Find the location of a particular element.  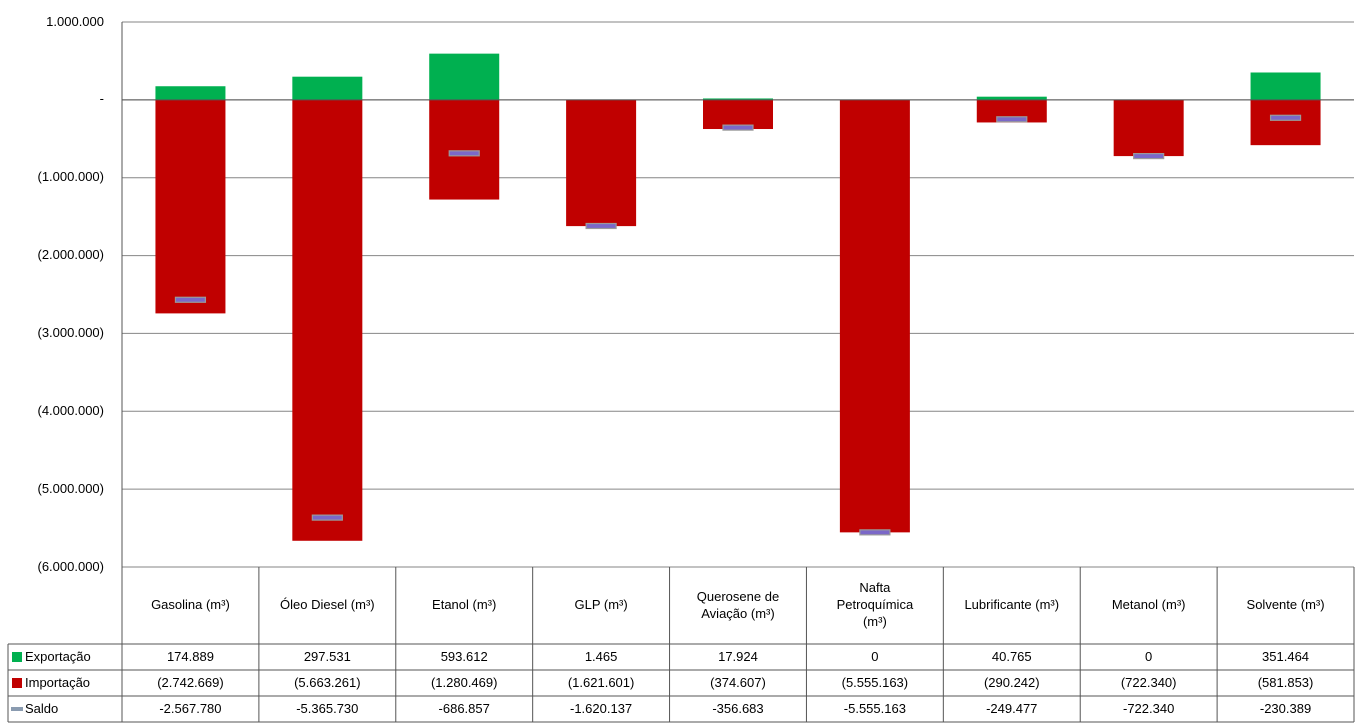

x-tick-label: GLP (m³) is located at coordinates (601, 605).